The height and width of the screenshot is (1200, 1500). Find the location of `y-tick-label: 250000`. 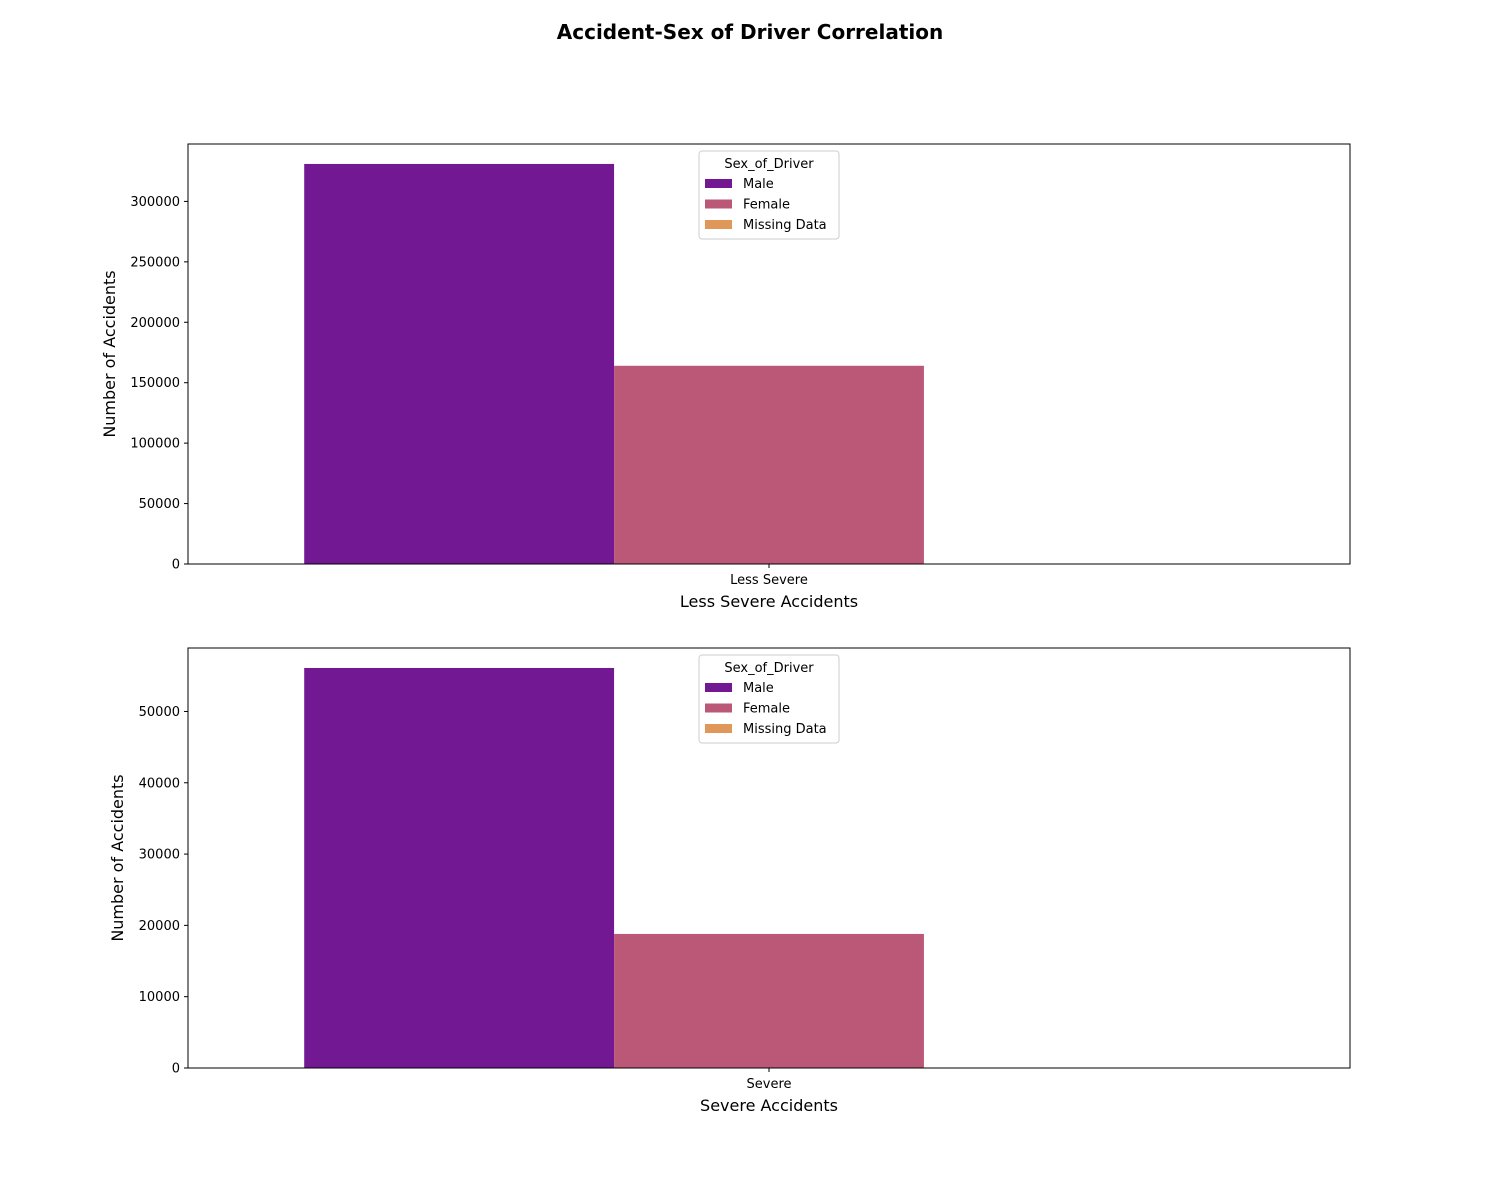

y-tick-label: 250000 is located at coordinates (155, 262).